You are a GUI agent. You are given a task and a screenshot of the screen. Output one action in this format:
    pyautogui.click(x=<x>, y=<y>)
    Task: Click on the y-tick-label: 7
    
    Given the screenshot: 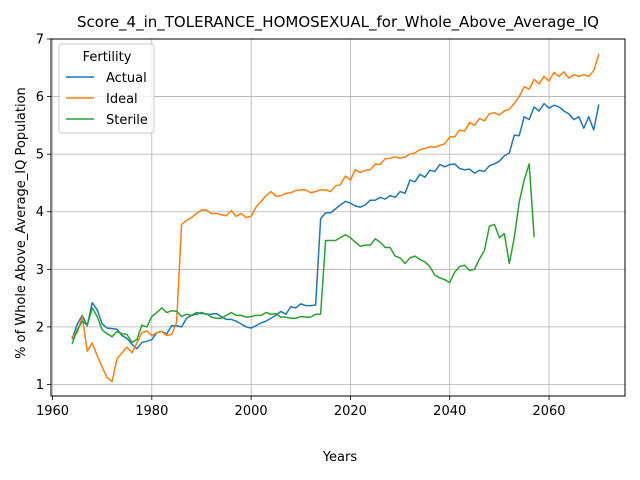 What is the action you would take?
    pyautogui.click(x=40, y=40)
    